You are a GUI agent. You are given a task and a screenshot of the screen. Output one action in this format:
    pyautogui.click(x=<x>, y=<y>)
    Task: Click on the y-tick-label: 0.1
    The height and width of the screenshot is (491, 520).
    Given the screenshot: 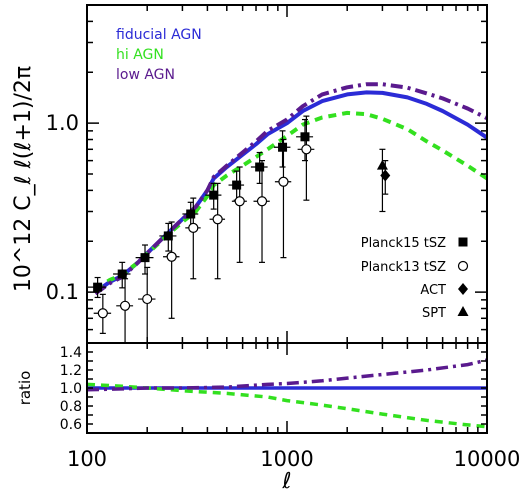 What is the action you would take?
    pyautogui.click(x=62, y=292)
    